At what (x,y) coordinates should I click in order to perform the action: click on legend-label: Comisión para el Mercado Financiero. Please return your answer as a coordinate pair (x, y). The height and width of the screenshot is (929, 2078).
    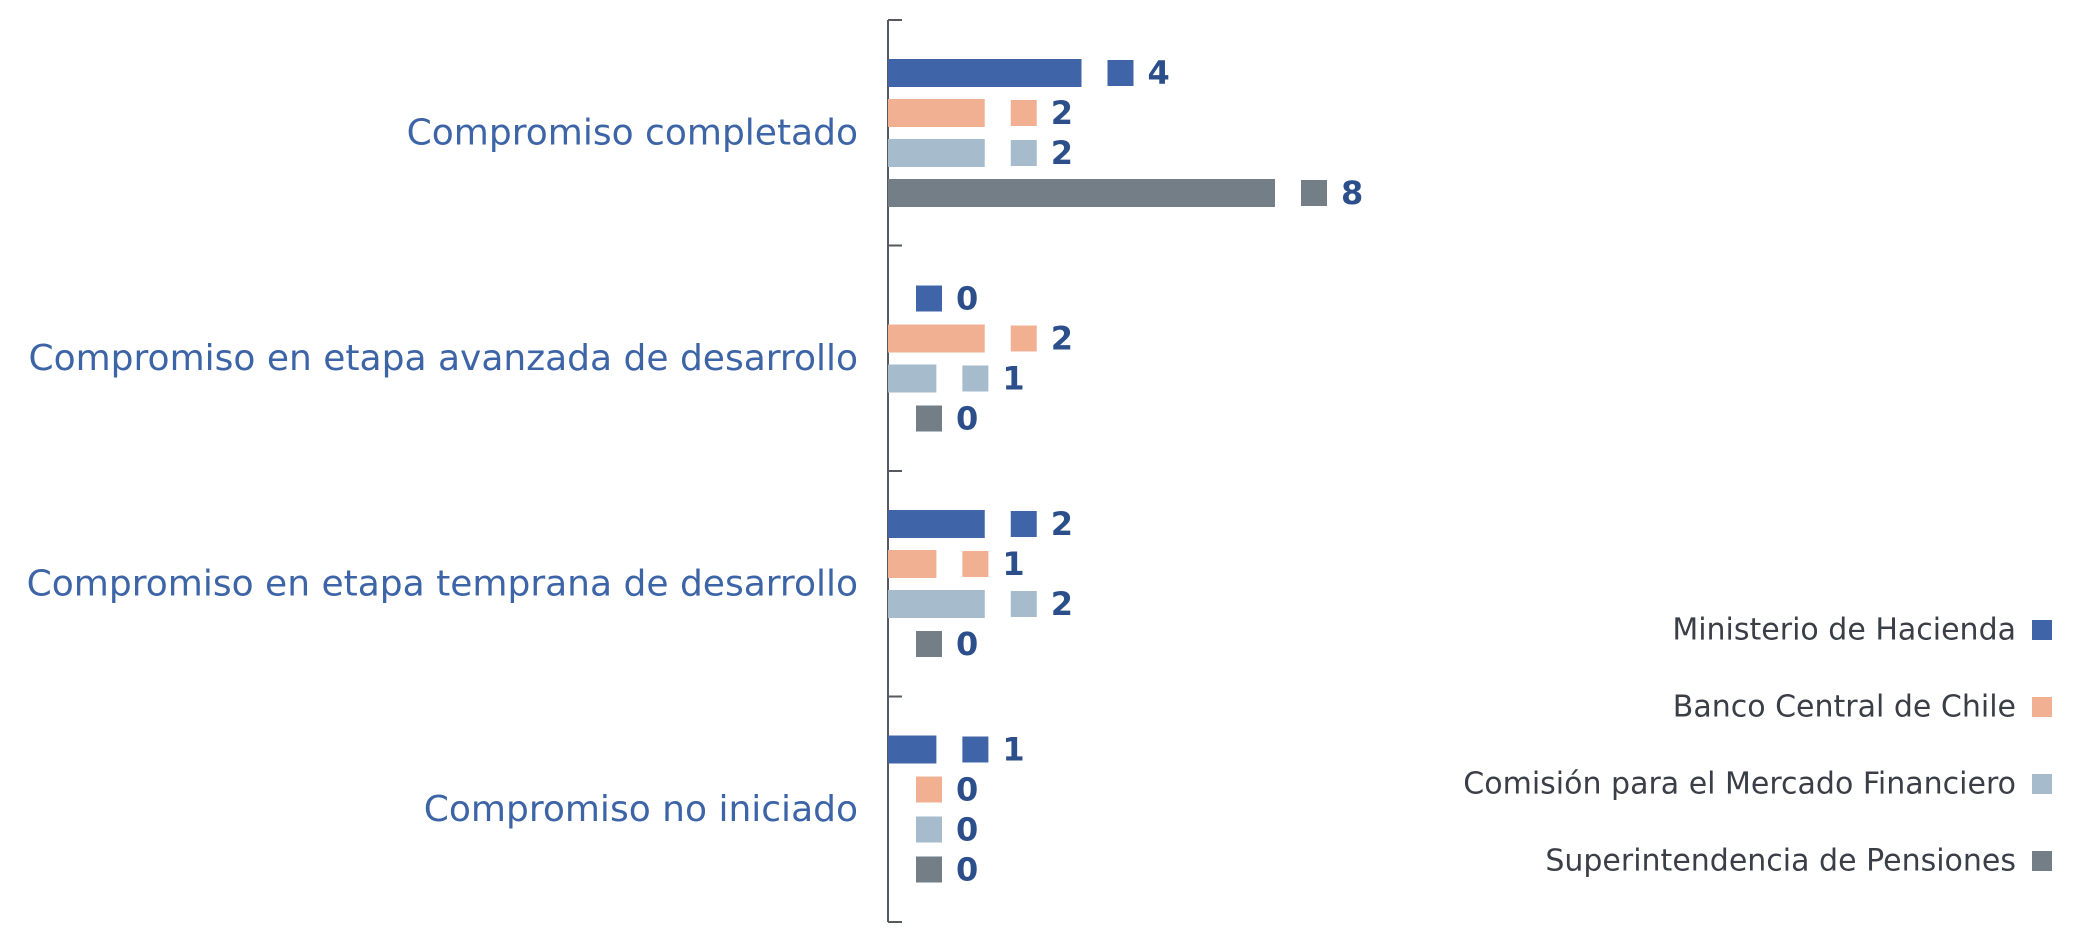
    Looking at the image, I should click on (1739, 784).